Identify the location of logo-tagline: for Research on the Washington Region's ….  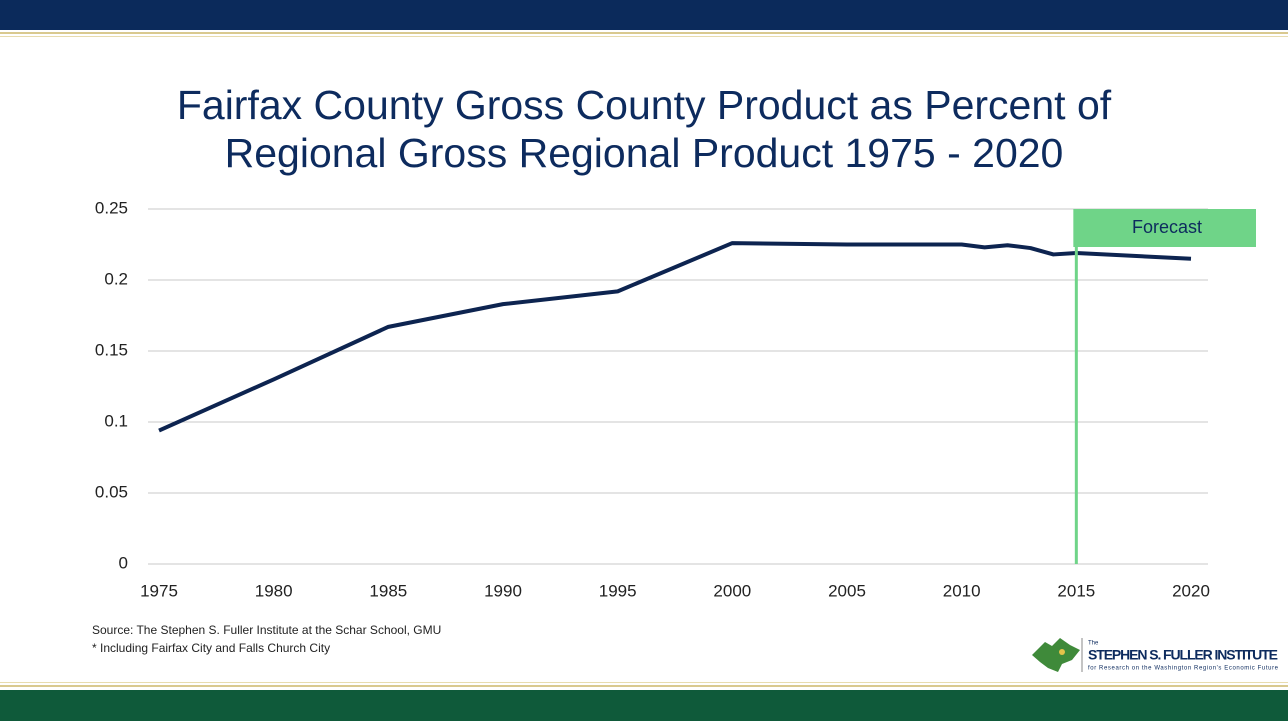
(1183, 669).